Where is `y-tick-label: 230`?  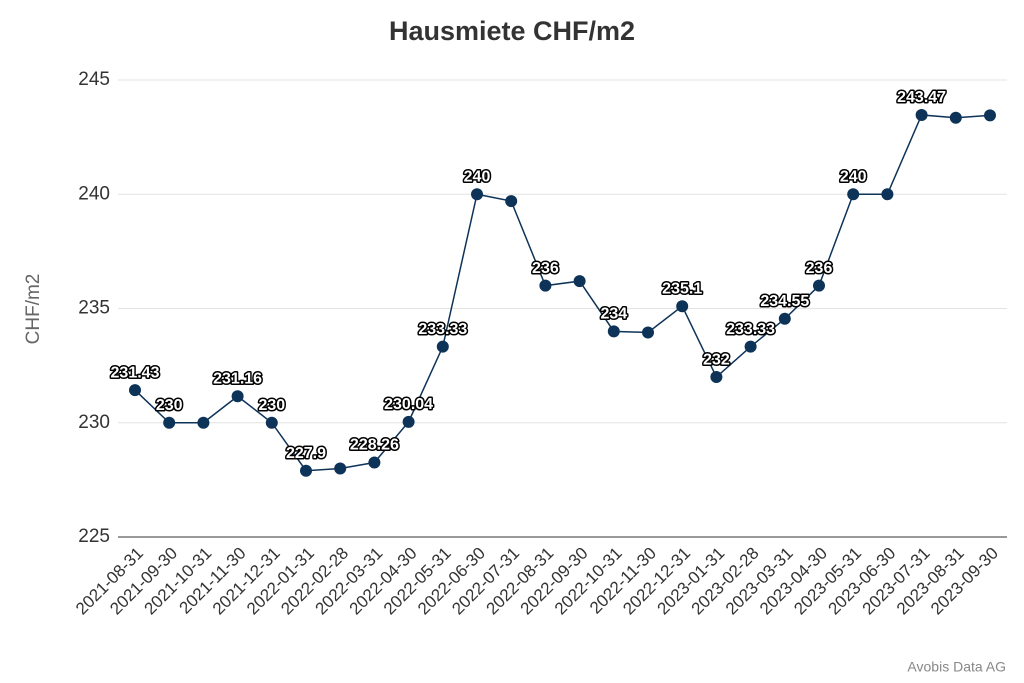
y-tick-label: 230 is located at coordinates (94, 422).